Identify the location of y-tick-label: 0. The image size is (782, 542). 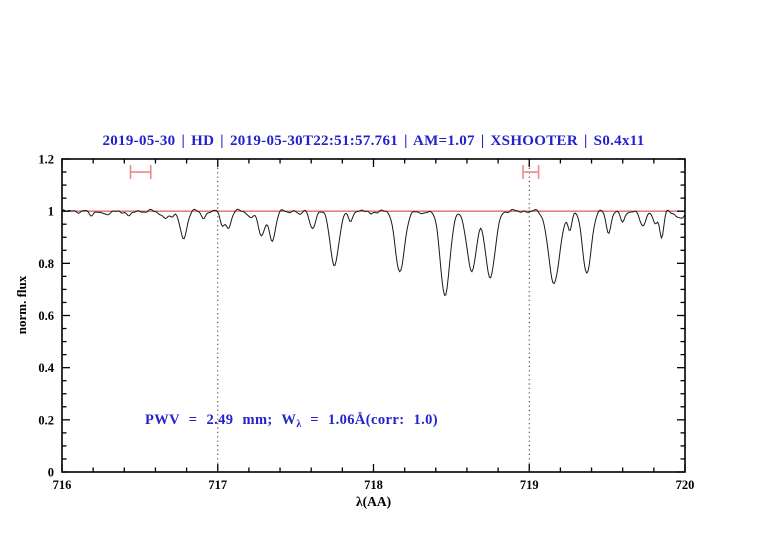
(51, 473).